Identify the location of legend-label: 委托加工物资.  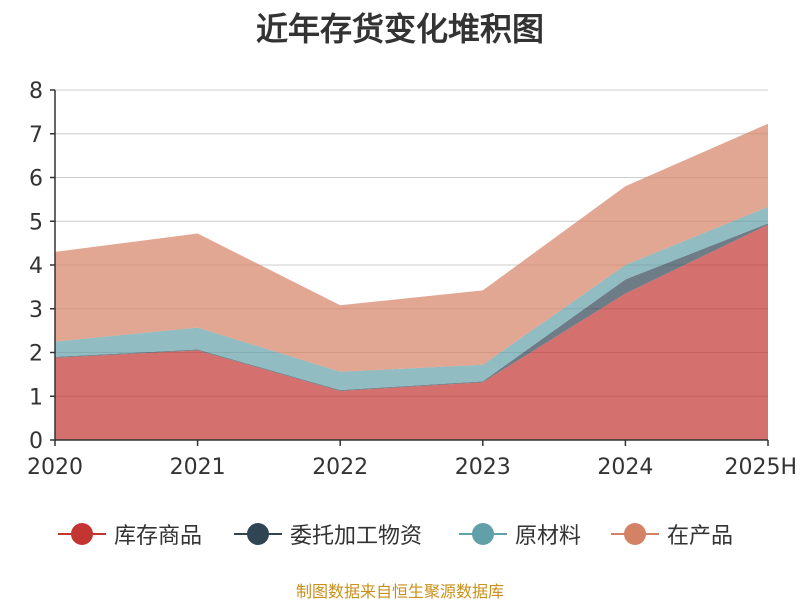
(356, 536).